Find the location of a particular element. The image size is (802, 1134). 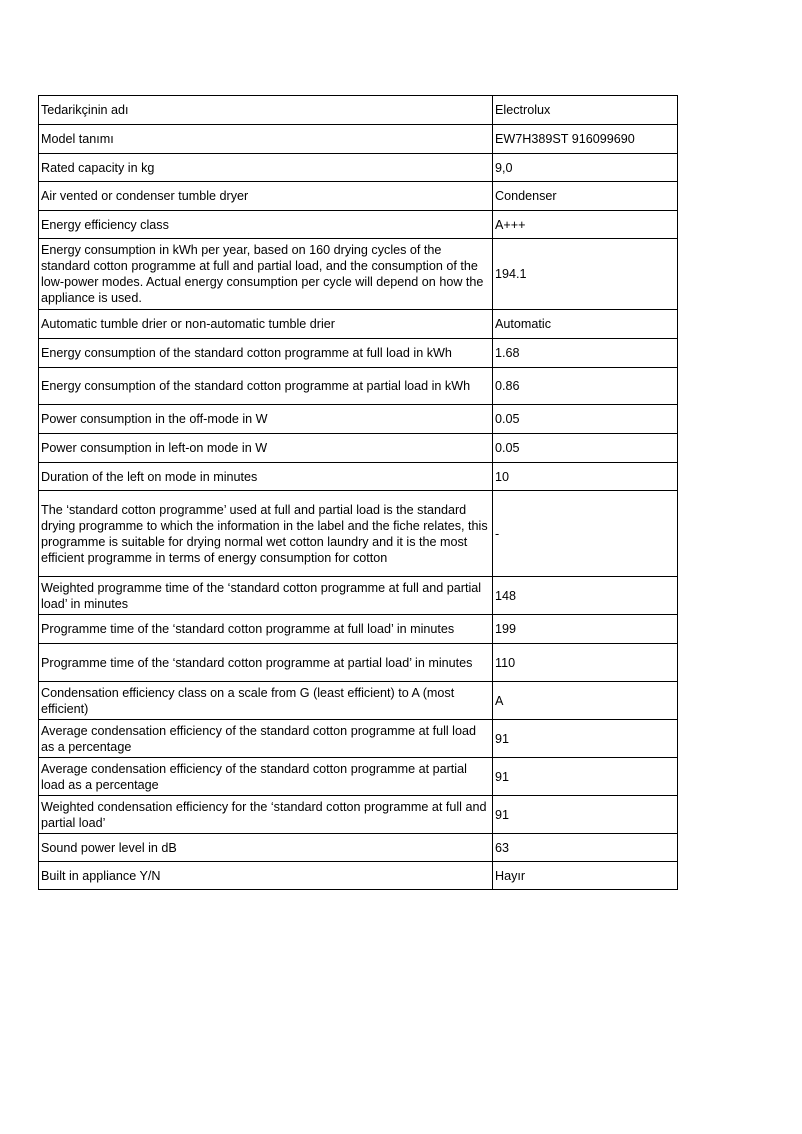

row-value: Hayır is located at coordinates (585, 875).